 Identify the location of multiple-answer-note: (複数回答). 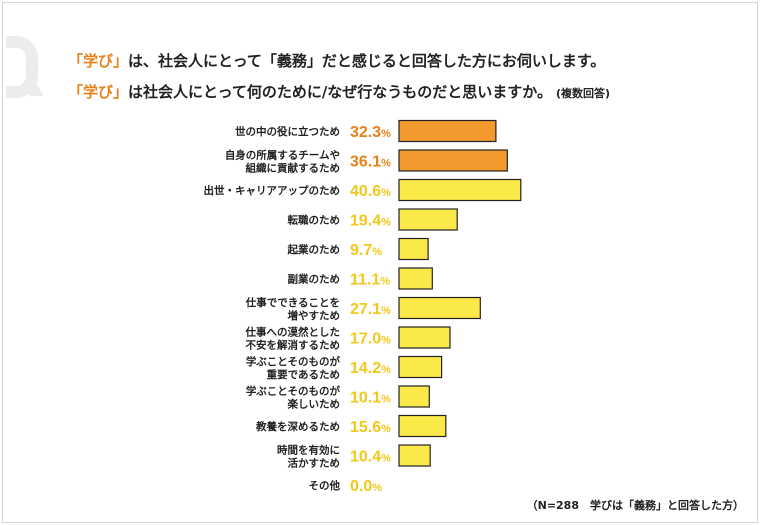
(583, 93).